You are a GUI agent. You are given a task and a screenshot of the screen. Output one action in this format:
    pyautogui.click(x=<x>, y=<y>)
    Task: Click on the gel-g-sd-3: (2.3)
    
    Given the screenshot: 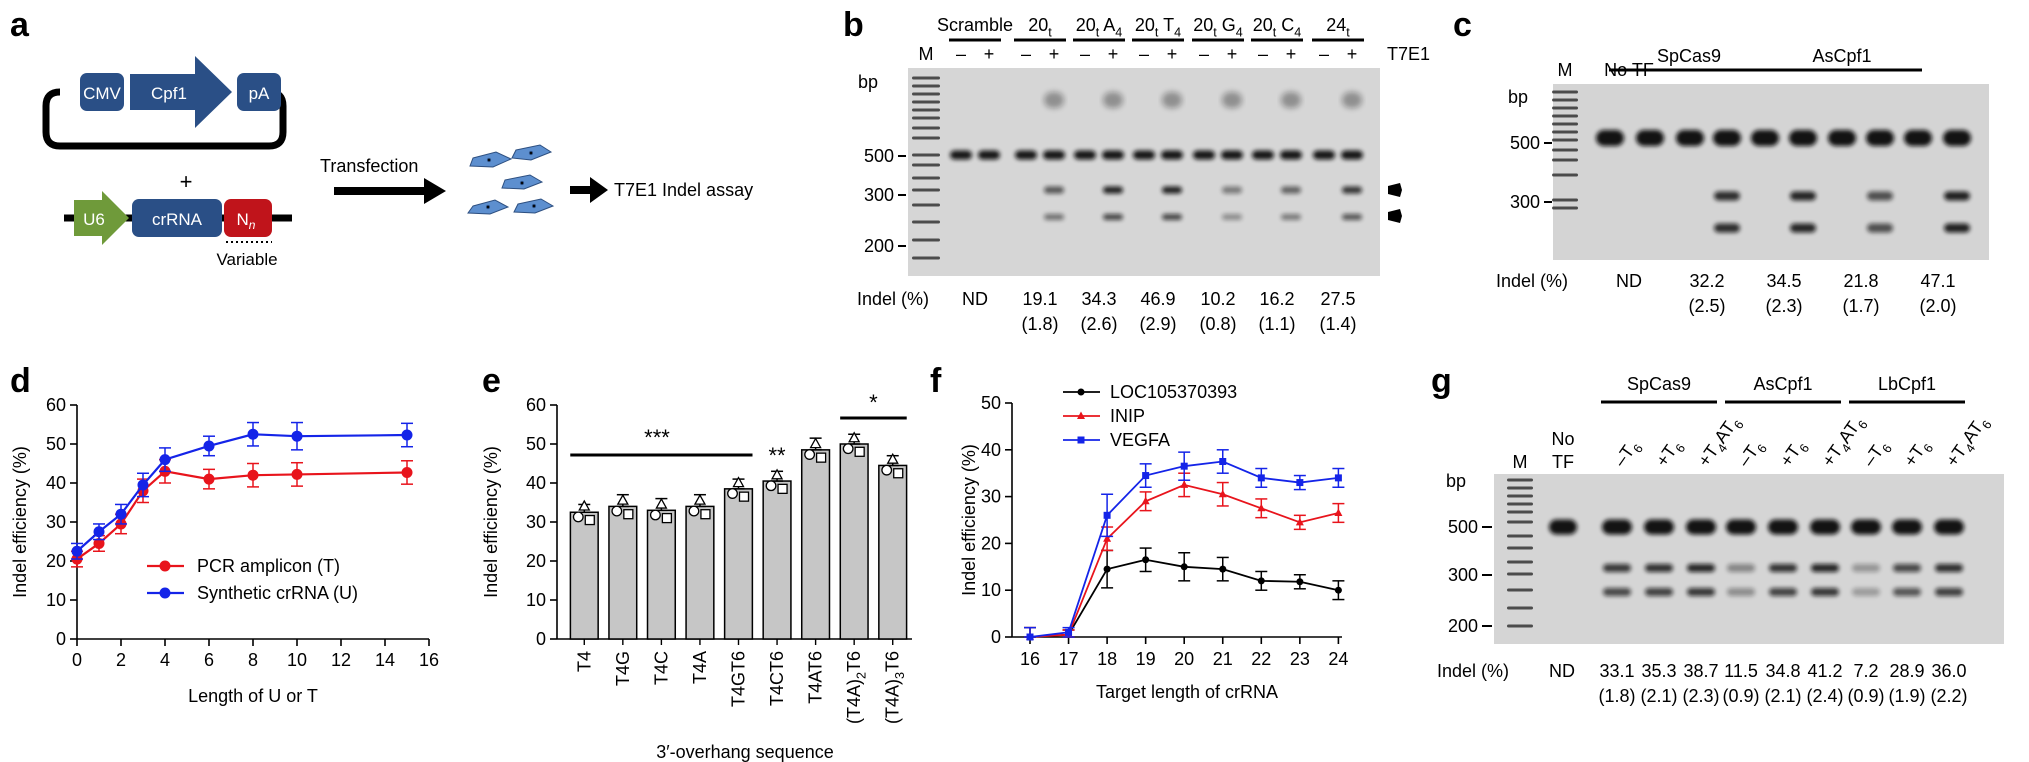 What is the action you would take?
    pyautogui.click(x=1700, y=696)
    